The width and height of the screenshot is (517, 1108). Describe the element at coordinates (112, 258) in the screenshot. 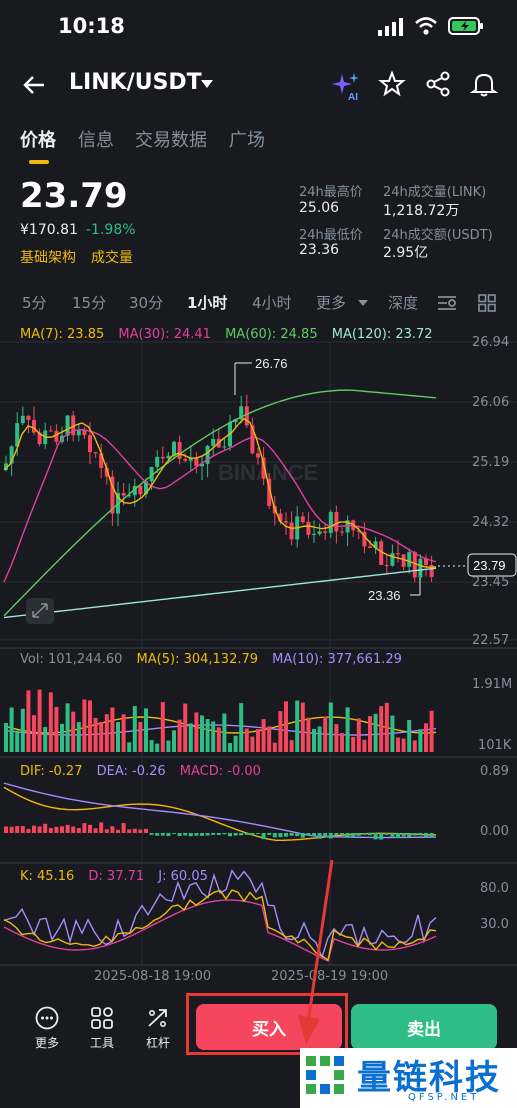

I see `tag-volume: 成交量` at that location.